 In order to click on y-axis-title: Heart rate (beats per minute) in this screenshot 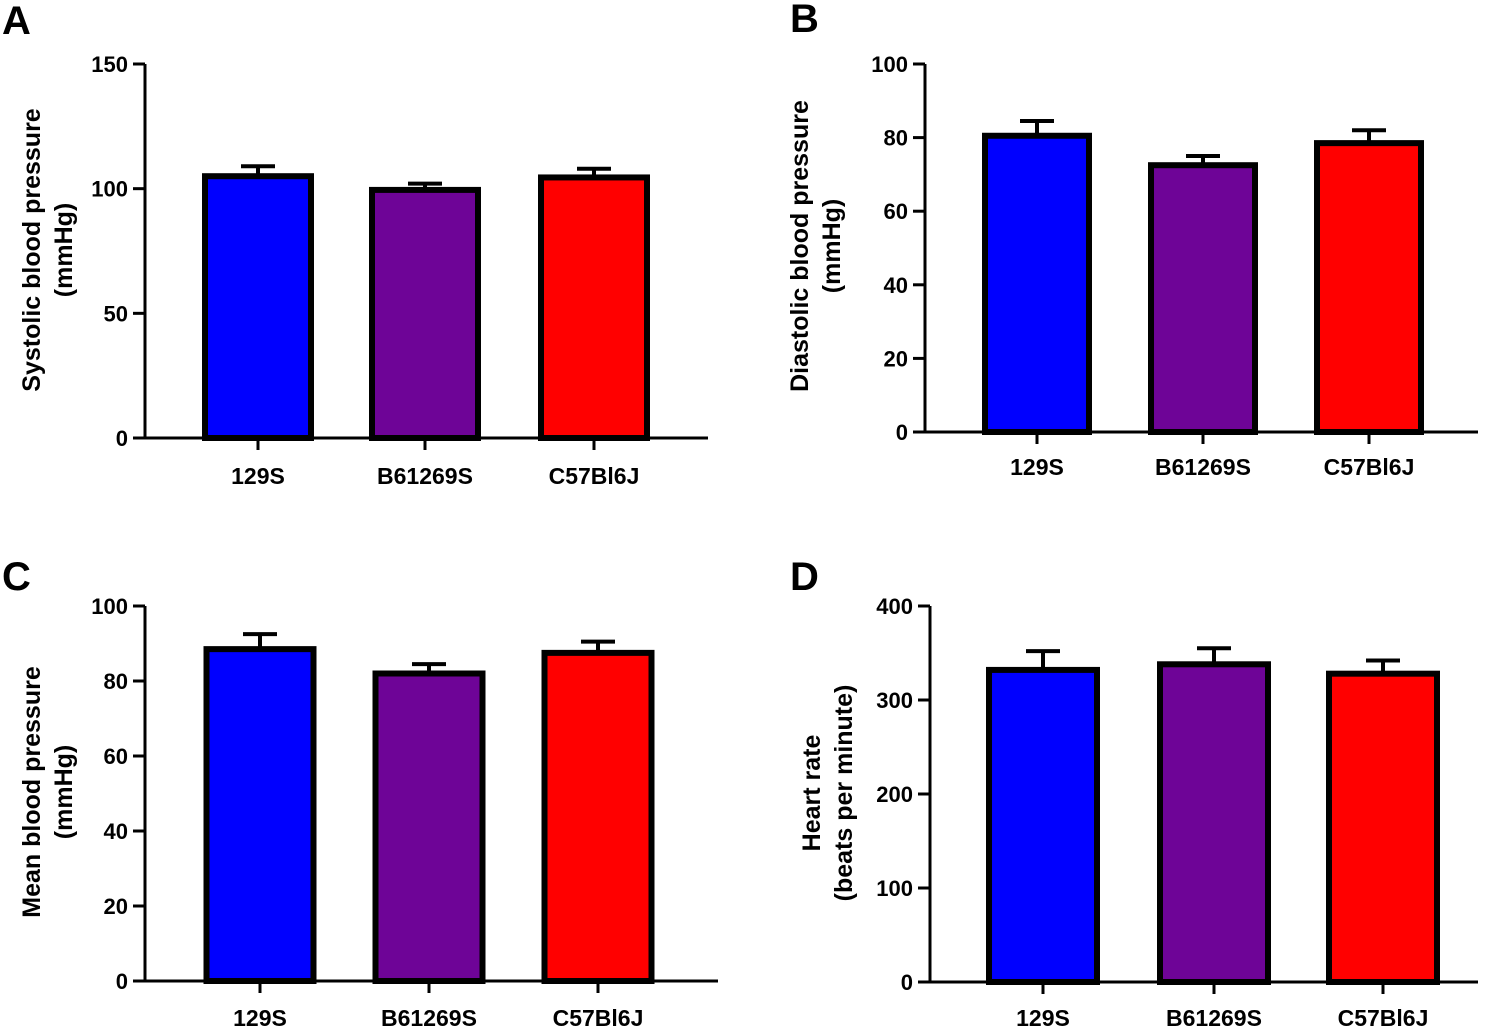, I will do `click(828, 793)`.